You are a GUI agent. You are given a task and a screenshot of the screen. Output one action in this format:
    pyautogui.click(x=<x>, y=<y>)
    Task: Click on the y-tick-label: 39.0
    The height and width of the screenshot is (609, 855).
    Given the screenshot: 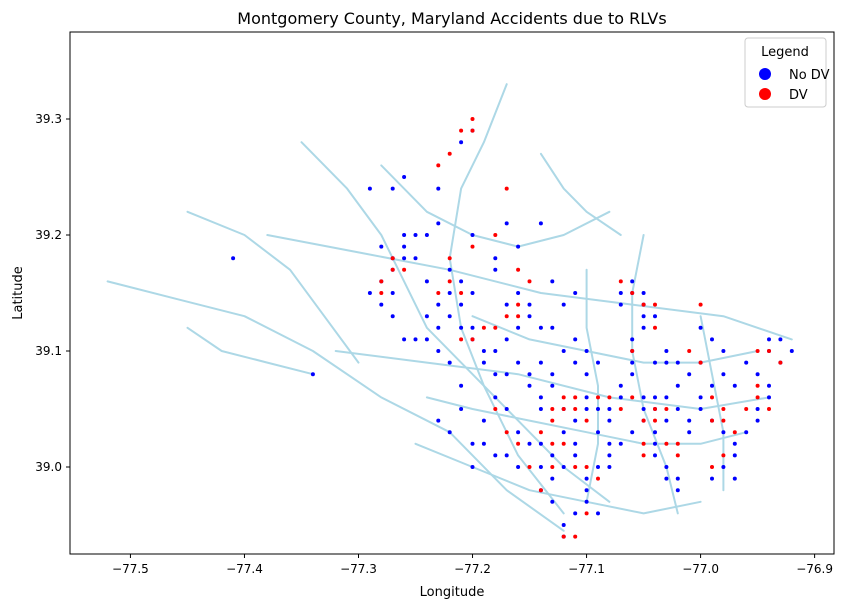 What is the action you would take?
    pyautogui.click(x=48, y=467)
    